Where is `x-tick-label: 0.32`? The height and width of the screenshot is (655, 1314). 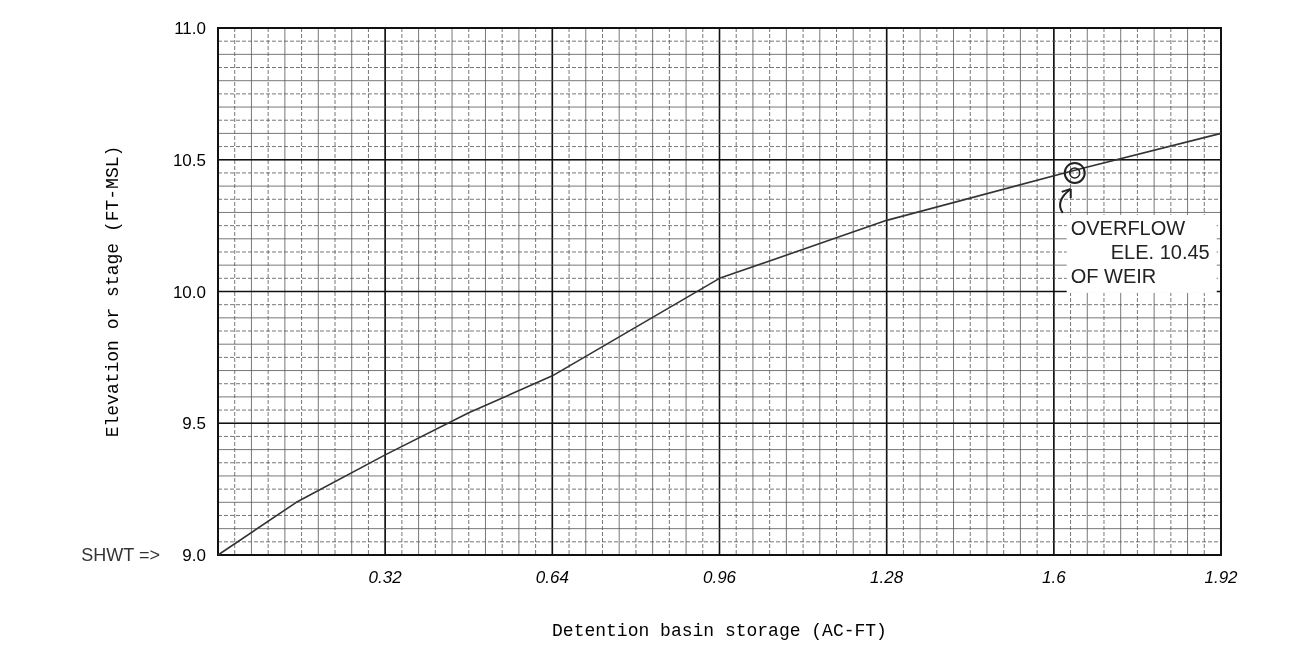 x-tick-label: 0.32 is located at coordinates (385, 577).